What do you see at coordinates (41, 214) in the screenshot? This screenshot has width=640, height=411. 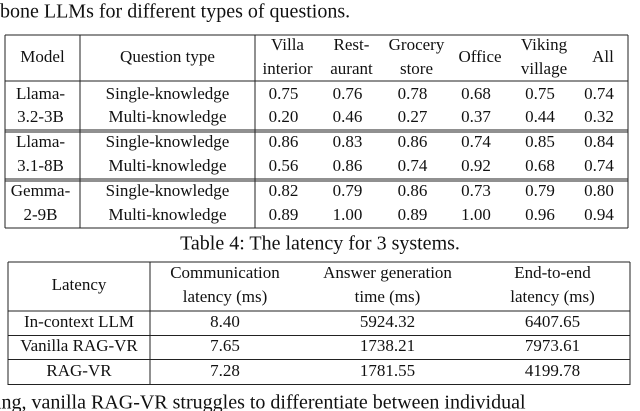 I see `model-cell: 2-9B` at bounding box center [41, 214].